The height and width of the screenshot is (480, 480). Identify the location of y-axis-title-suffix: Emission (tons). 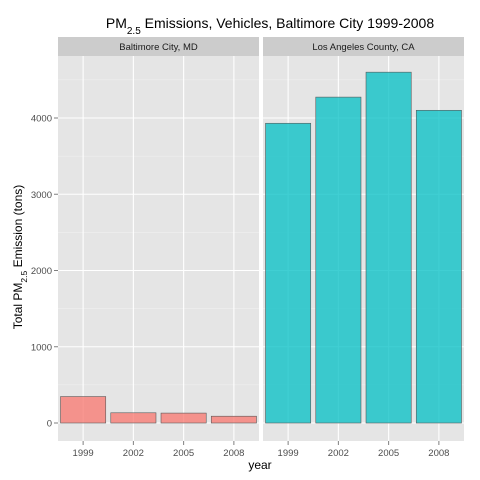
(18, 228).